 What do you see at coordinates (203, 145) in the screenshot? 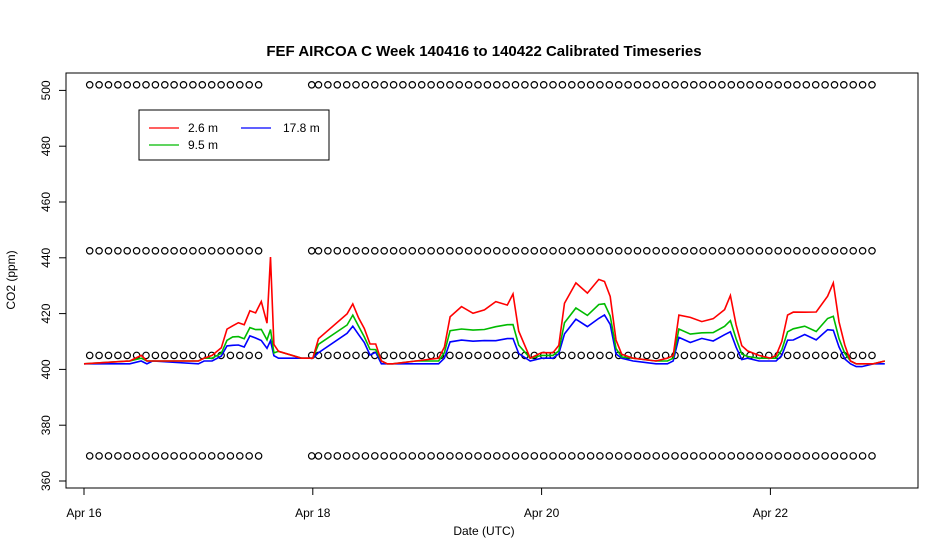
I see `legend-label-9-5m: 9.5 m` at bounding box center [203, 145].